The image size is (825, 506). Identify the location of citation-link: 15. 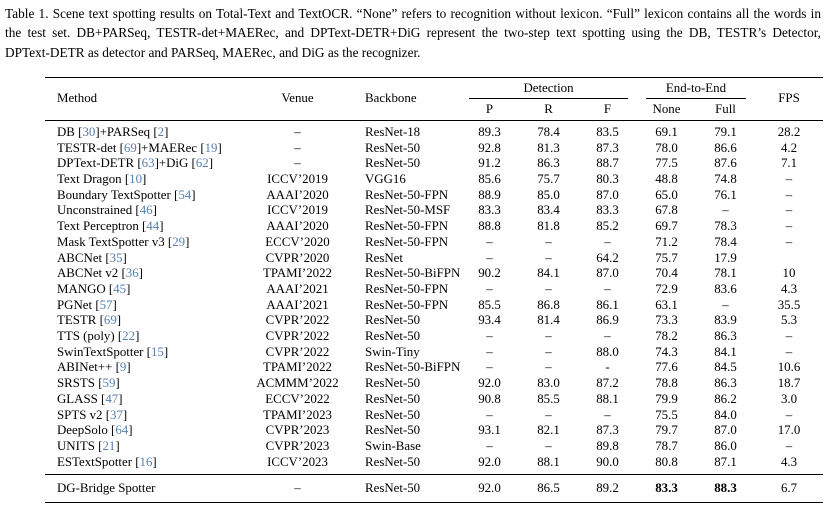
(157, 351).